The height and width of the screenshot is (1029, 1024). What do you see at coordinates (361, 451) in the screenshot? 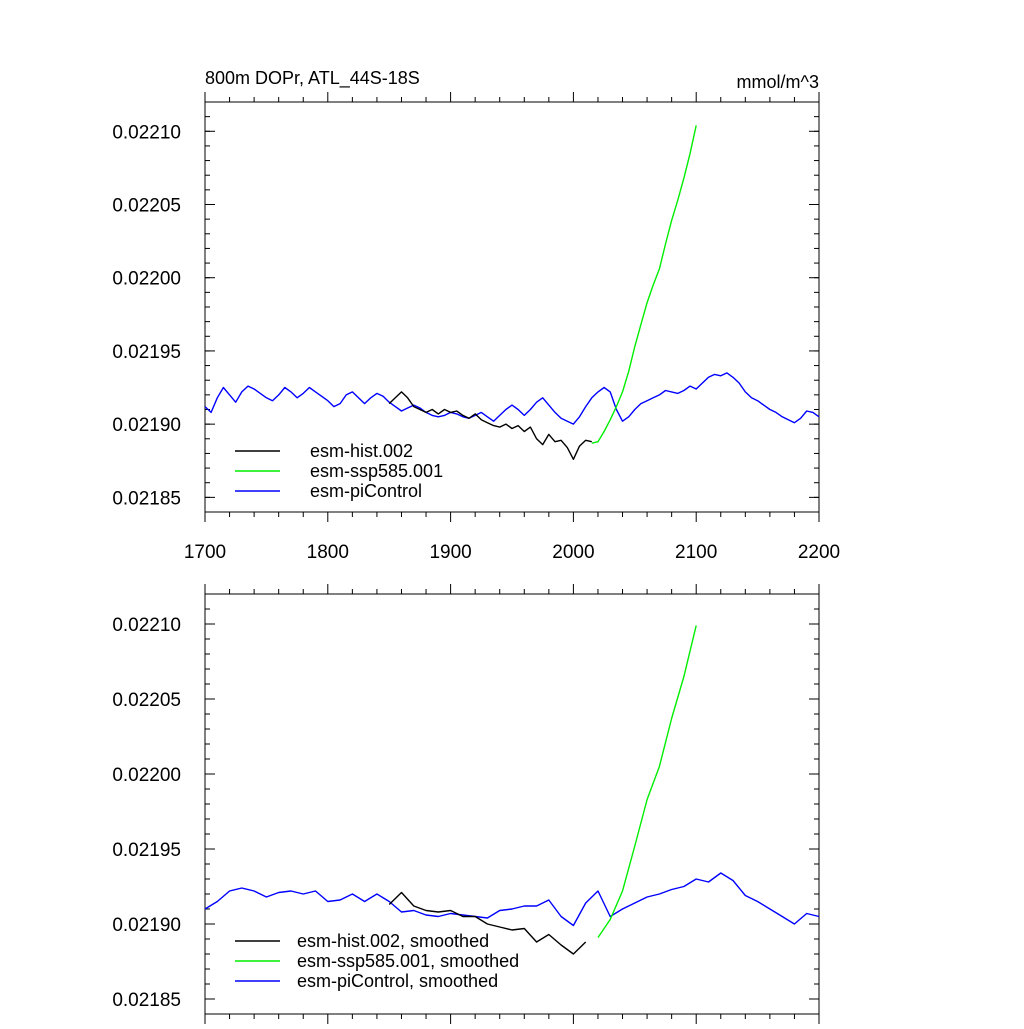
I see `legend-label: esm-hist.002` at bounding box center [361, 451].